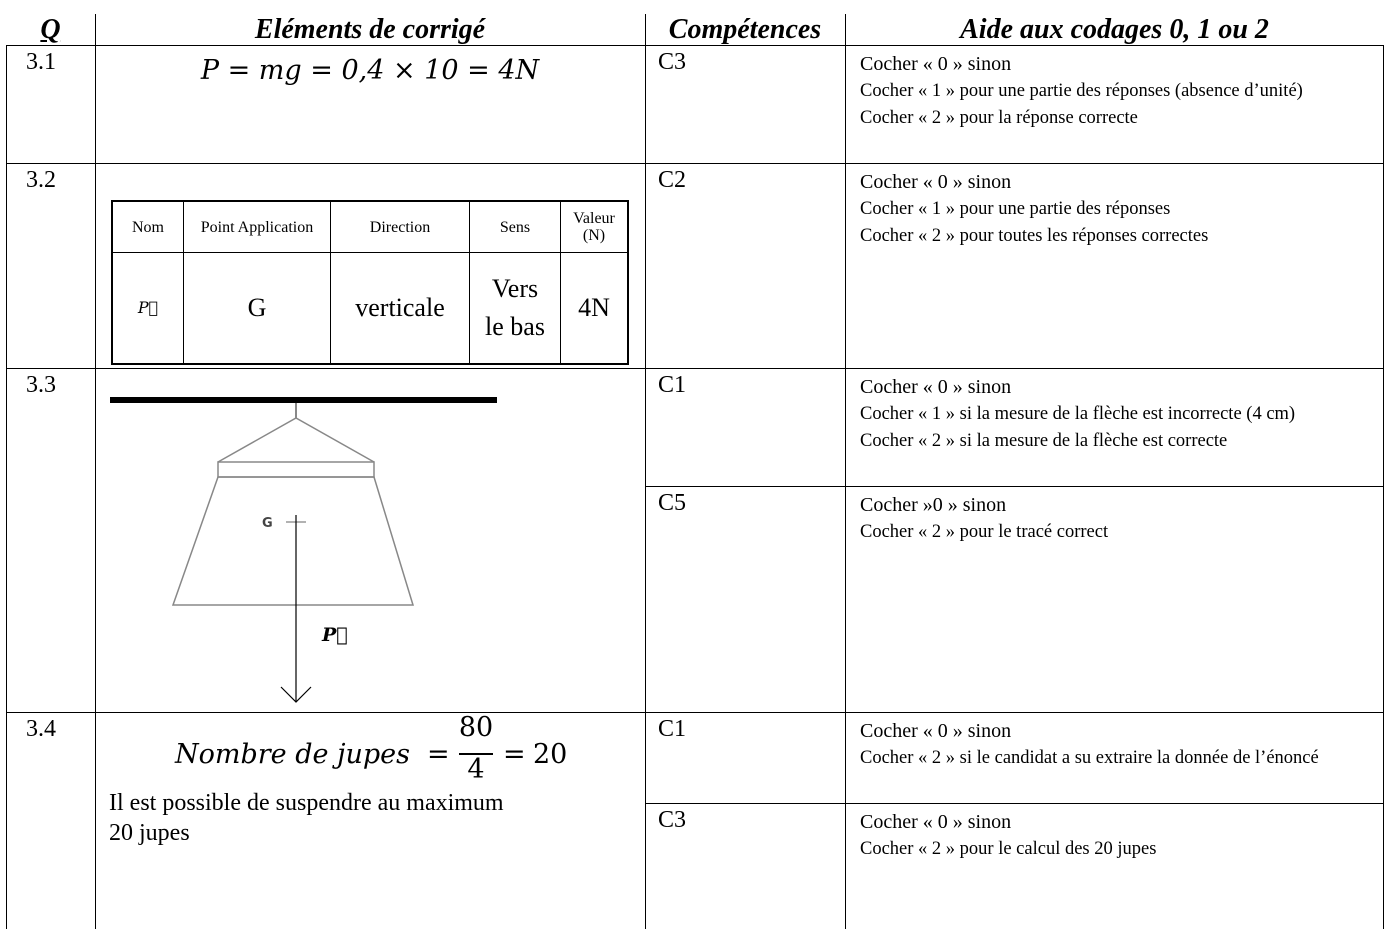 This screenshot has height=929, width=1389. Describe the element at coordinates (1114, 29) in the screenshot. I see `header-aide: Aide aux codages 0, 1 ou 2` at that location.